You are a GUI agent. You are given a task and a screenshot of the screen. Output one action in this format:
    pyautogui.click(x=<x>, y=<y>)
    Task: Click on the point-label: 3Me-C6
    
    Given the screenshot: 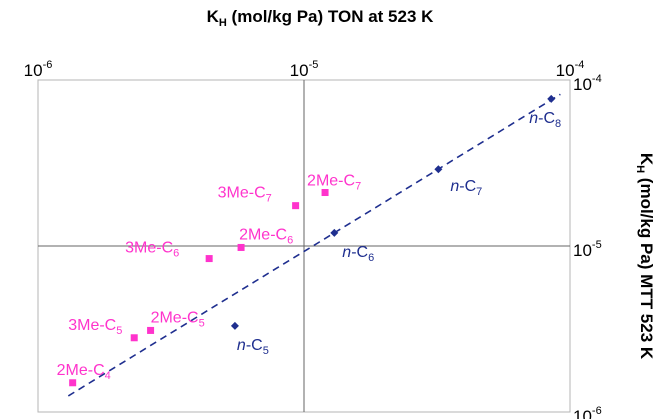 What is the action you would take?
    pyautogui.click(x=152, y=250)
    